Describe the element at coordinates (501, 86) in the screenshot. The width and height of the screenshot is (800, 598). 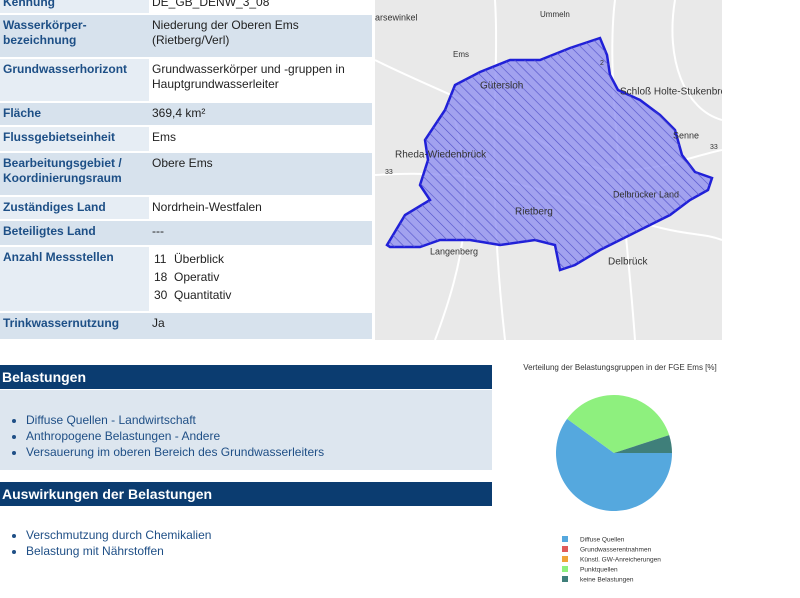
I see `place-label: Gütersloh` at that location.